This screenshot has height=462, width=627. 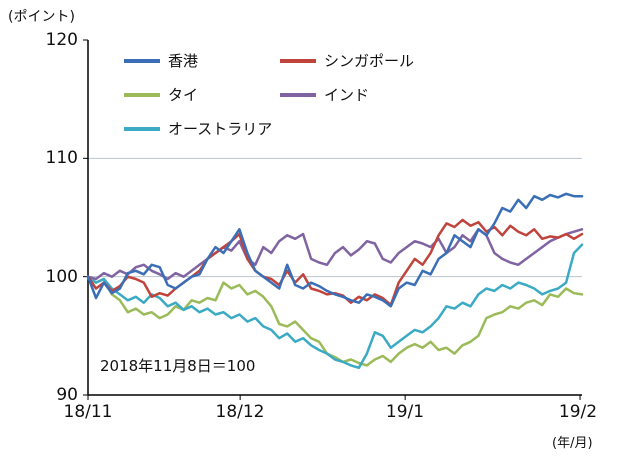 I want to click on legend-label: オーストラリア, so click(x=220, y=129).